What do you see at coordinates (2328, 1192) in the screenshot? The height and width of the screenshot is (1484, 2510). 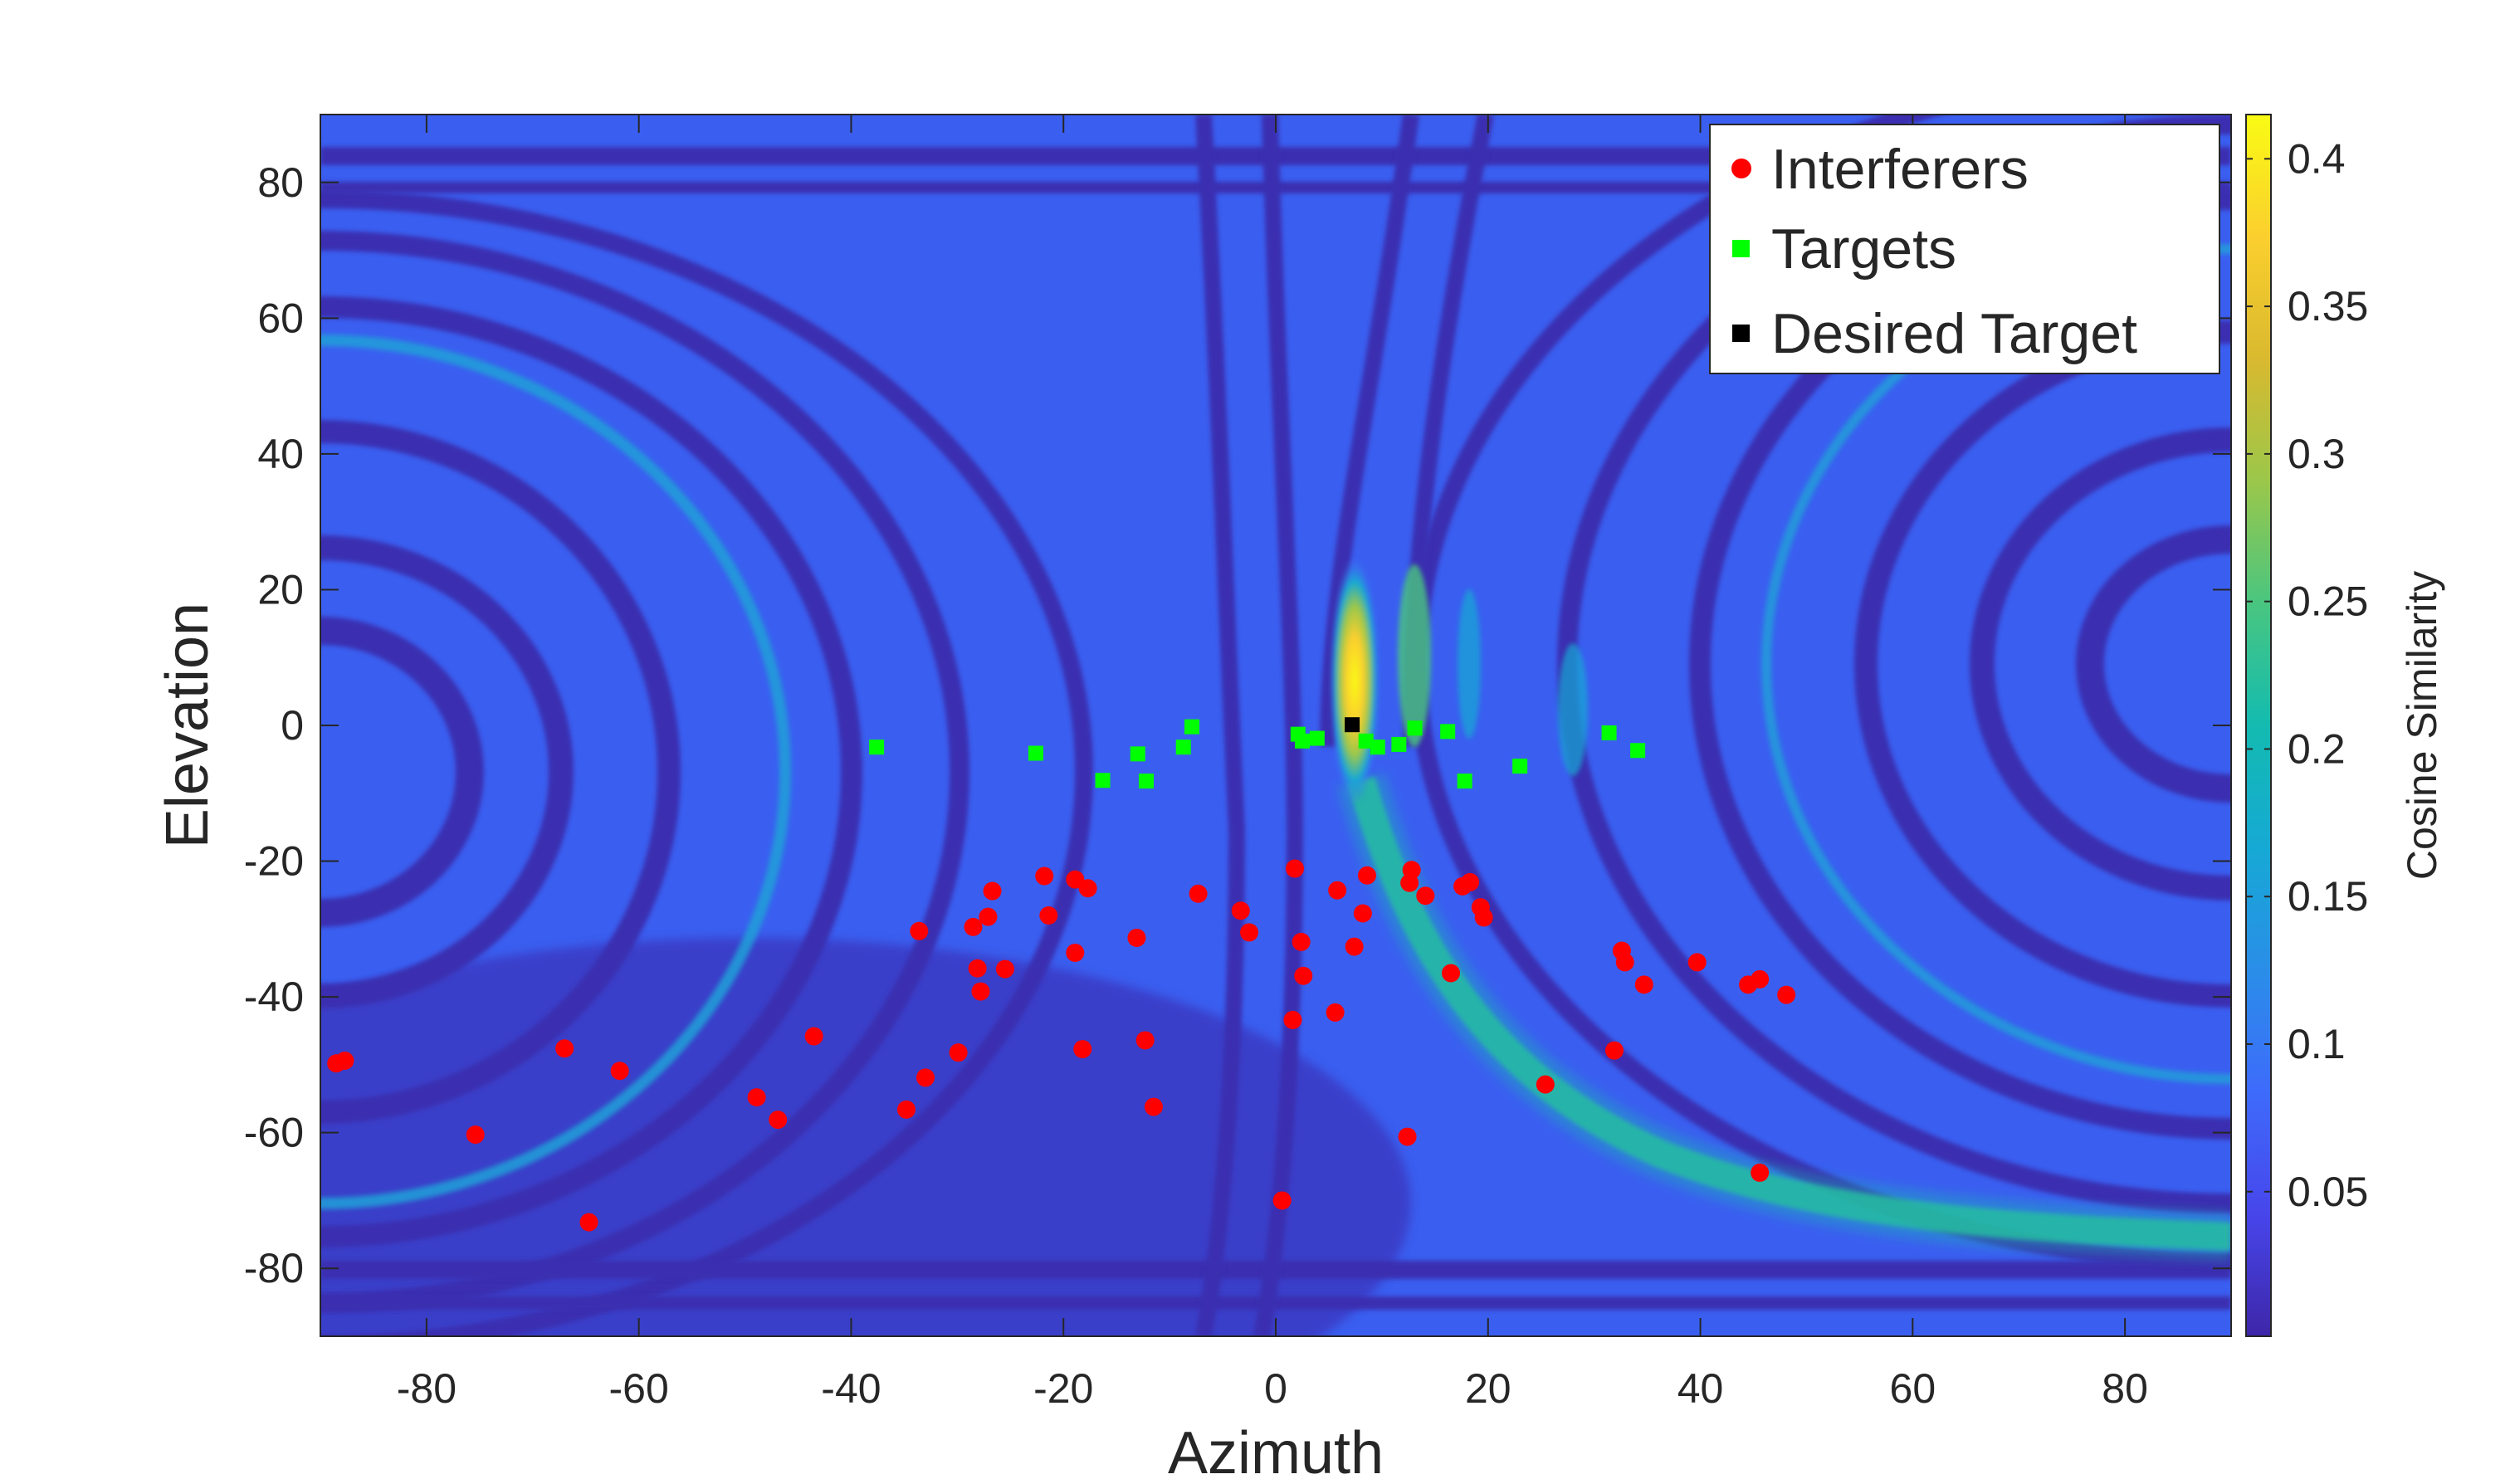 I see `colorbar-tick-label: 0.05` at bounding box center [2328, 1192].